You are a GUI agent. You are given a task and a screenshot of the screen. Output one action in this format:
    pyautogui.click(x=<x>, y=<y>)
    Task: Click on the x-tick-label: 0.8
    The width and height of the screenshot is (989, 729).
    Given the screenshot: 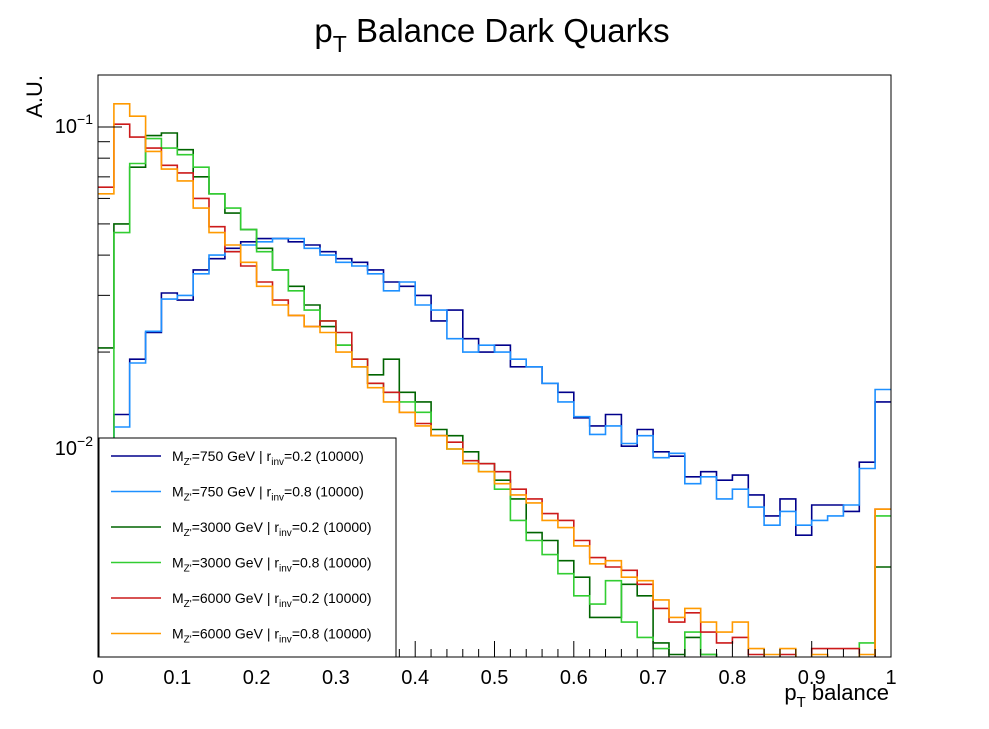 What is the action you would take?
    pyautogui.click(x=732, y=678)
    